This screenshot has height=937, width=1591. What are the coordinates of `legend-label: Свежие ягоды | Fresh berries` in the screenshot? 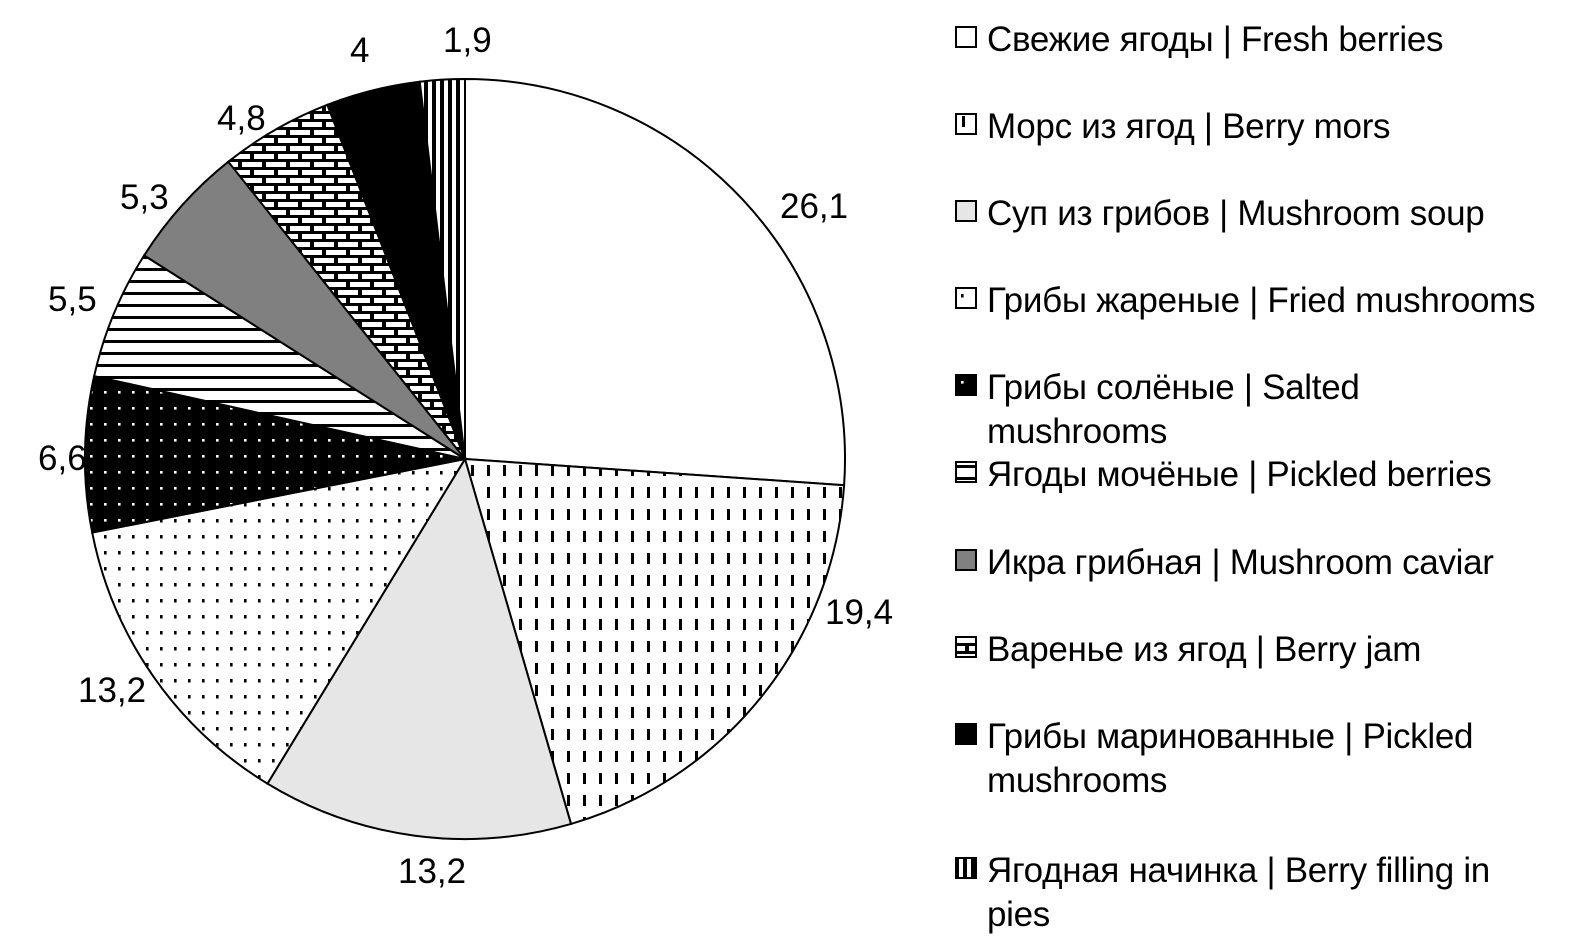 It's located at (1215, 39).